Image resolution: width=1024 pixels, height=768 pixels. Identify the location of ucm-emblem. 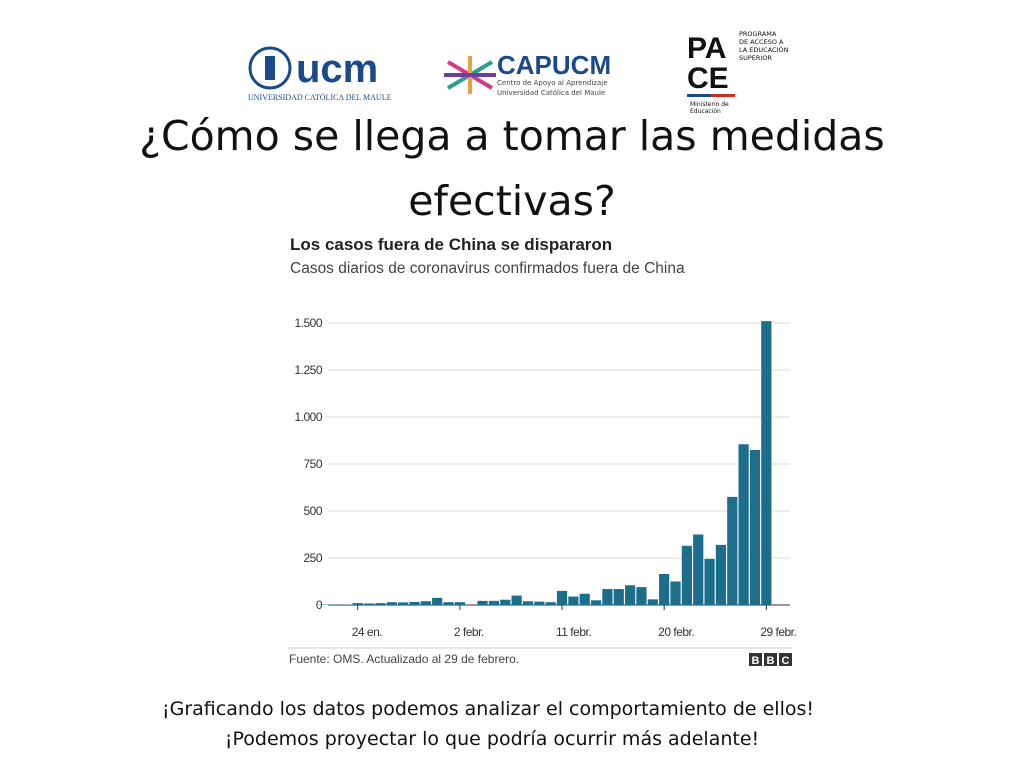
(270, 68).